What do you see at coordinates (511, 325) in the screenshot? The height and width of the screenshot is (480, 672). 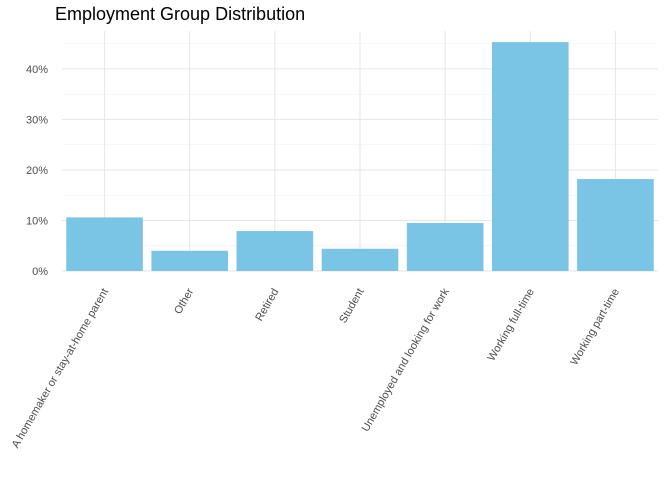 I see `x-tick-label: Working full-time` at bounding box center [511, 325].